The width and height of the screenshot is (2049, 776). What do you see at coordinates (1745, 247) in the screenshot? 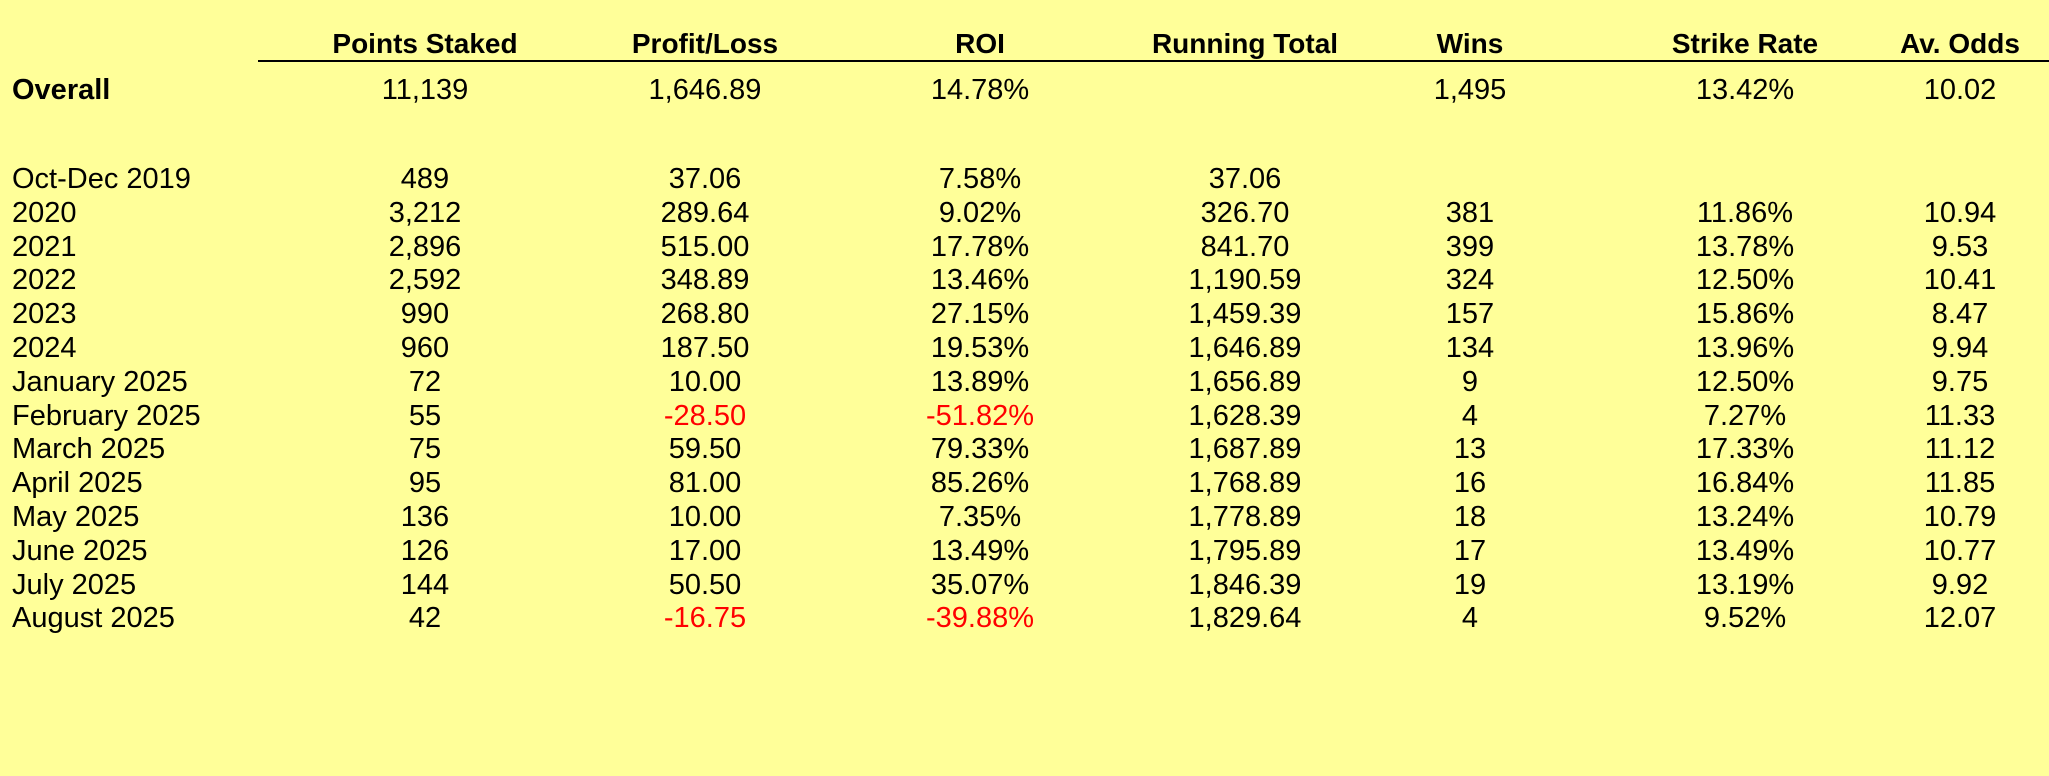
I see `strike-rate-cell: 13.78%` at bounding box center [1745, 247].